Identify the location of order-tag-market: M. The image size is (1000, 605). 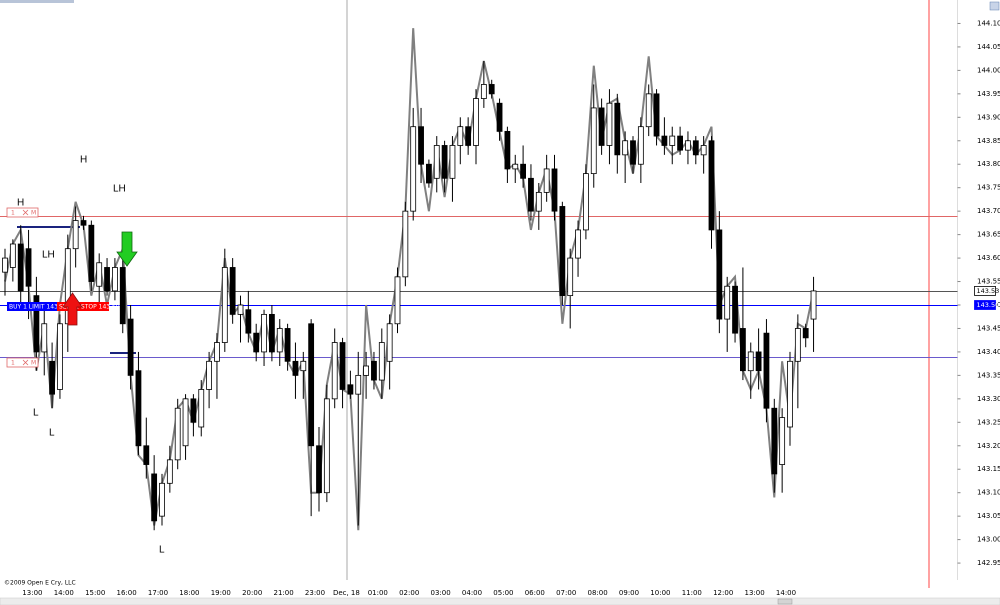
(33, 363).